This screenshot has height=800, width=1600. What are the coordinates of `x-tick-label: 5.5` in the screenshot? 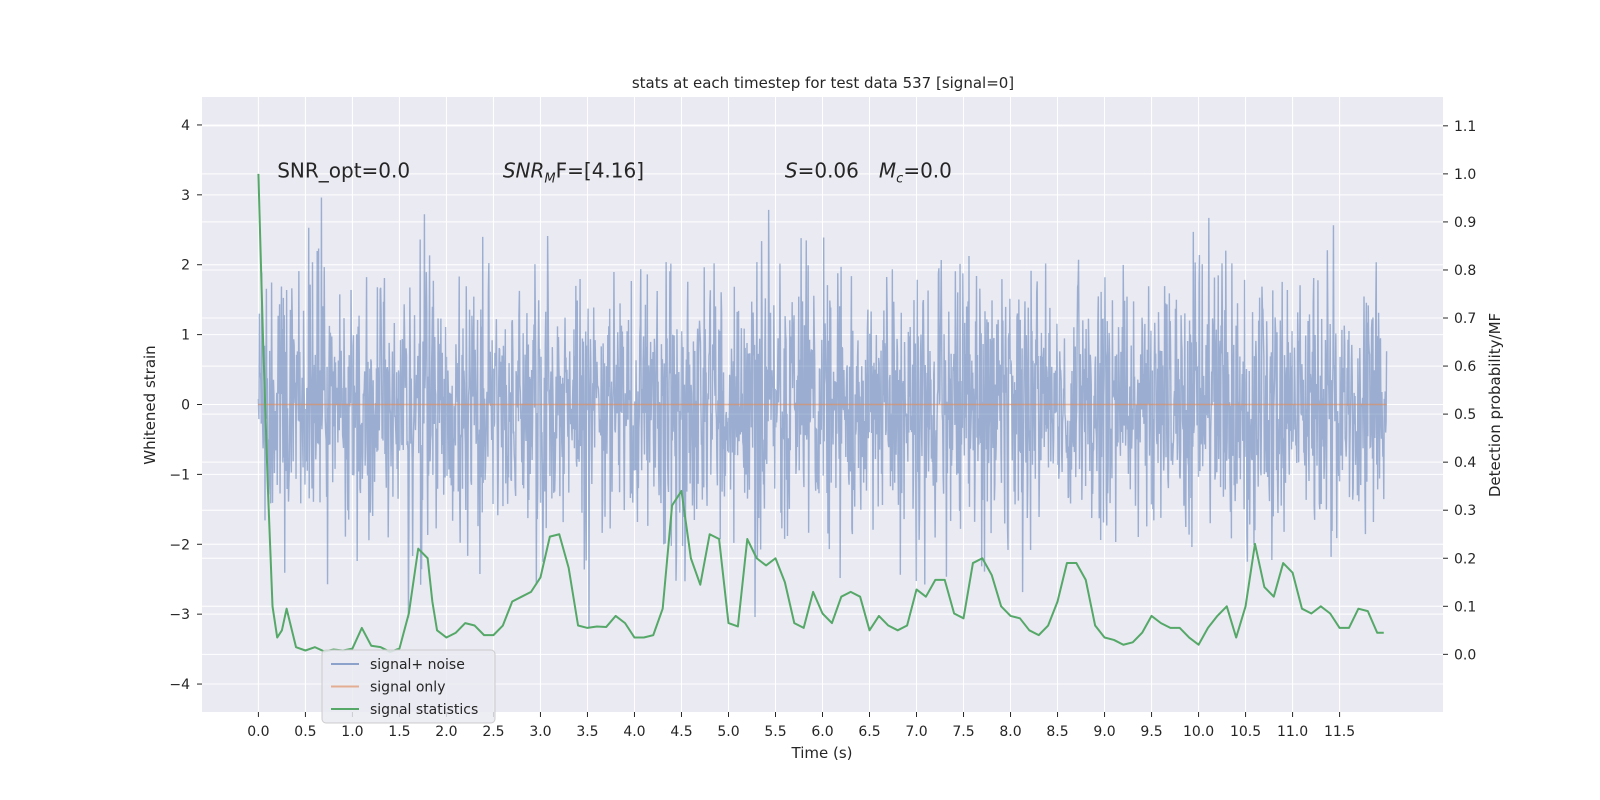 It's located at (775, 732).